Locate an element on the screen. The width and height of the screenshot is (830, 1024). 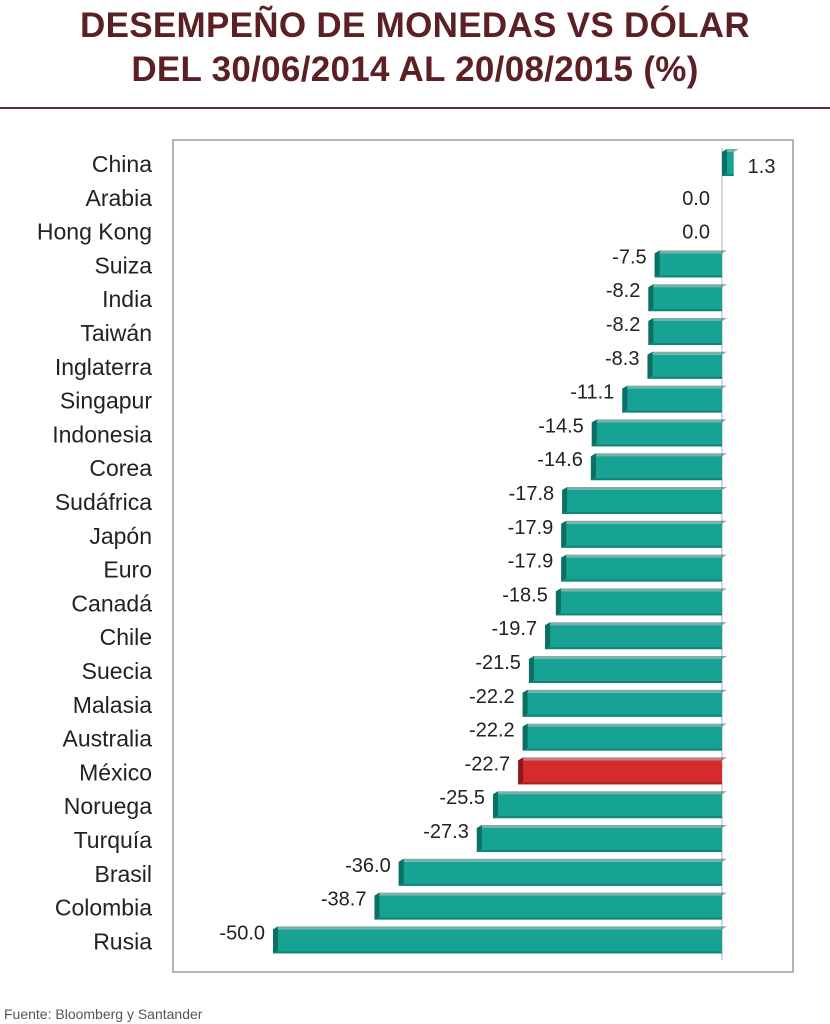
value-label: -11.1 is located at coordinates (592, 393).